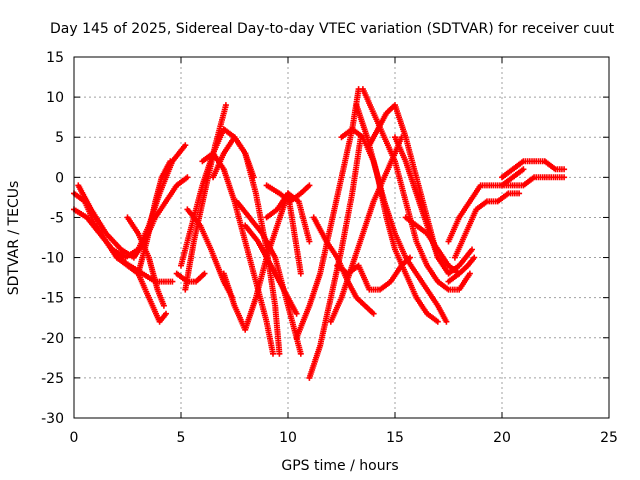 The width and height of the screenshot is (640, 480). Describe the element at coordinates (59, 138) in the screenshot. I see `y-tick-label: 5` at that location.